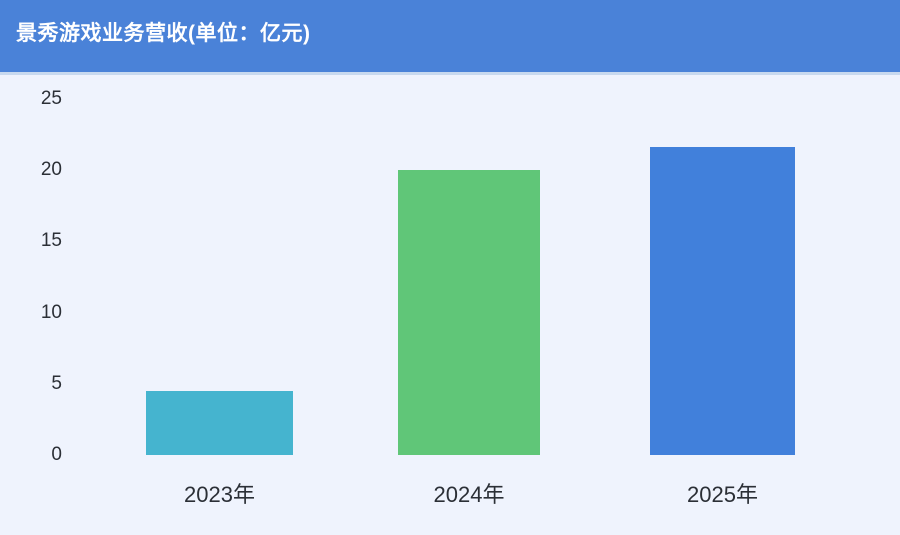  What do you see at coordinates (219, 494) in the screenshot?
I see `x-axis-tick-label: 2023年` at bounding box center [219, 494].